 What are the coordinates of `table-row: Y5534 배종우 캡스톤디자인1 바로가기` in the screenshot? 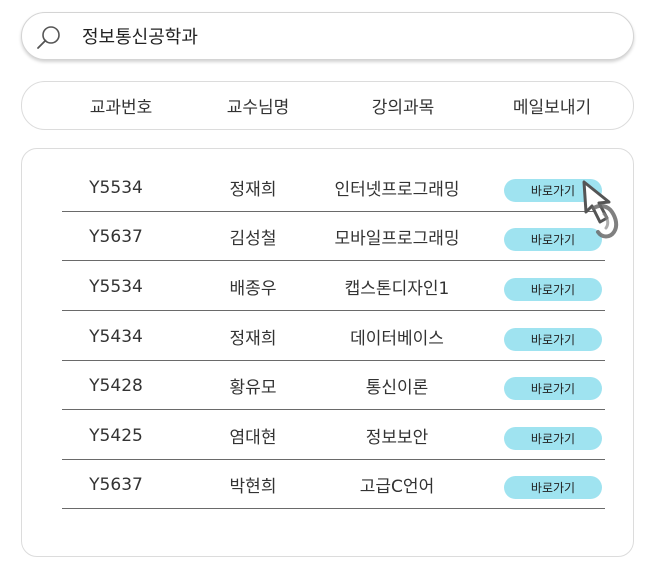 It's located at (333, 287).